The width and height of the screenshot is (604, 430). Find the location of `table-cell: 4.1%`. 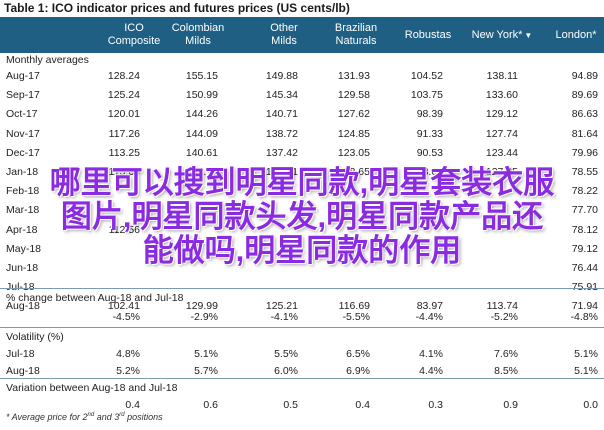

table-cell: 4.1% is located at coordinates (431, 354).